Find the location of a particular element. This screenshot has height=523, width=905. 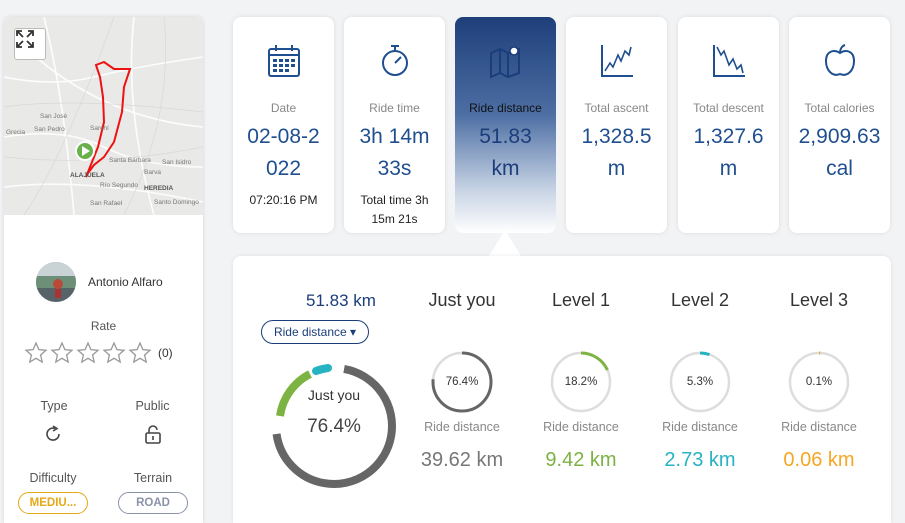

stat-card-total-calories: Total calories 2,909.63 cal is located at coordinates (839, 125).